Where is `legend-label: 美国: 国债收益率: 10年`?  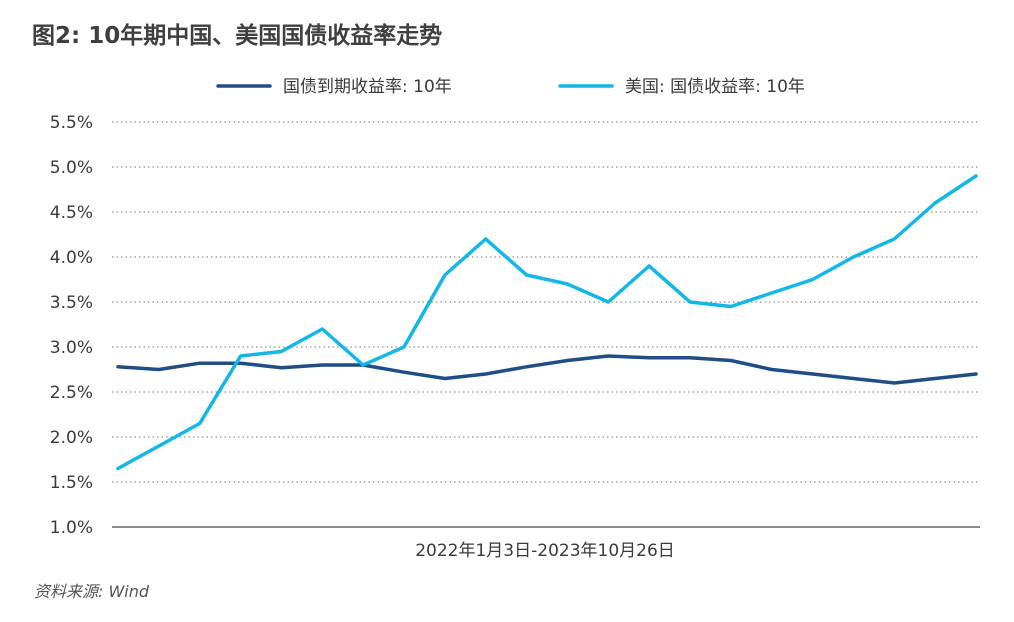
legend-label: 美国: 国债收益率: 10年 is located at coordinates (715, 87).